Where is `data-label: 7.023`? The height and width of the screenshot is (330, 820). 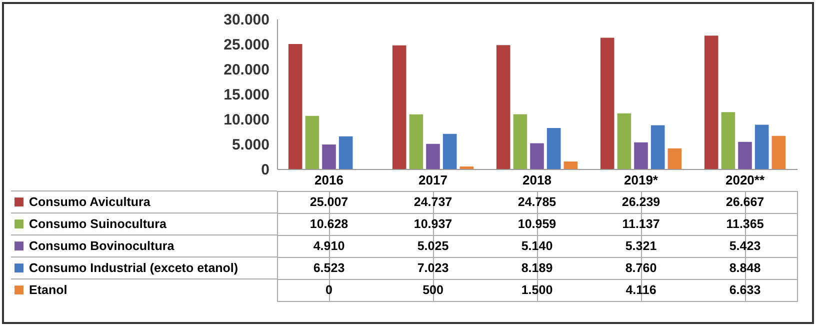 data-label: 7.023 is located at coordinates (433, 268).